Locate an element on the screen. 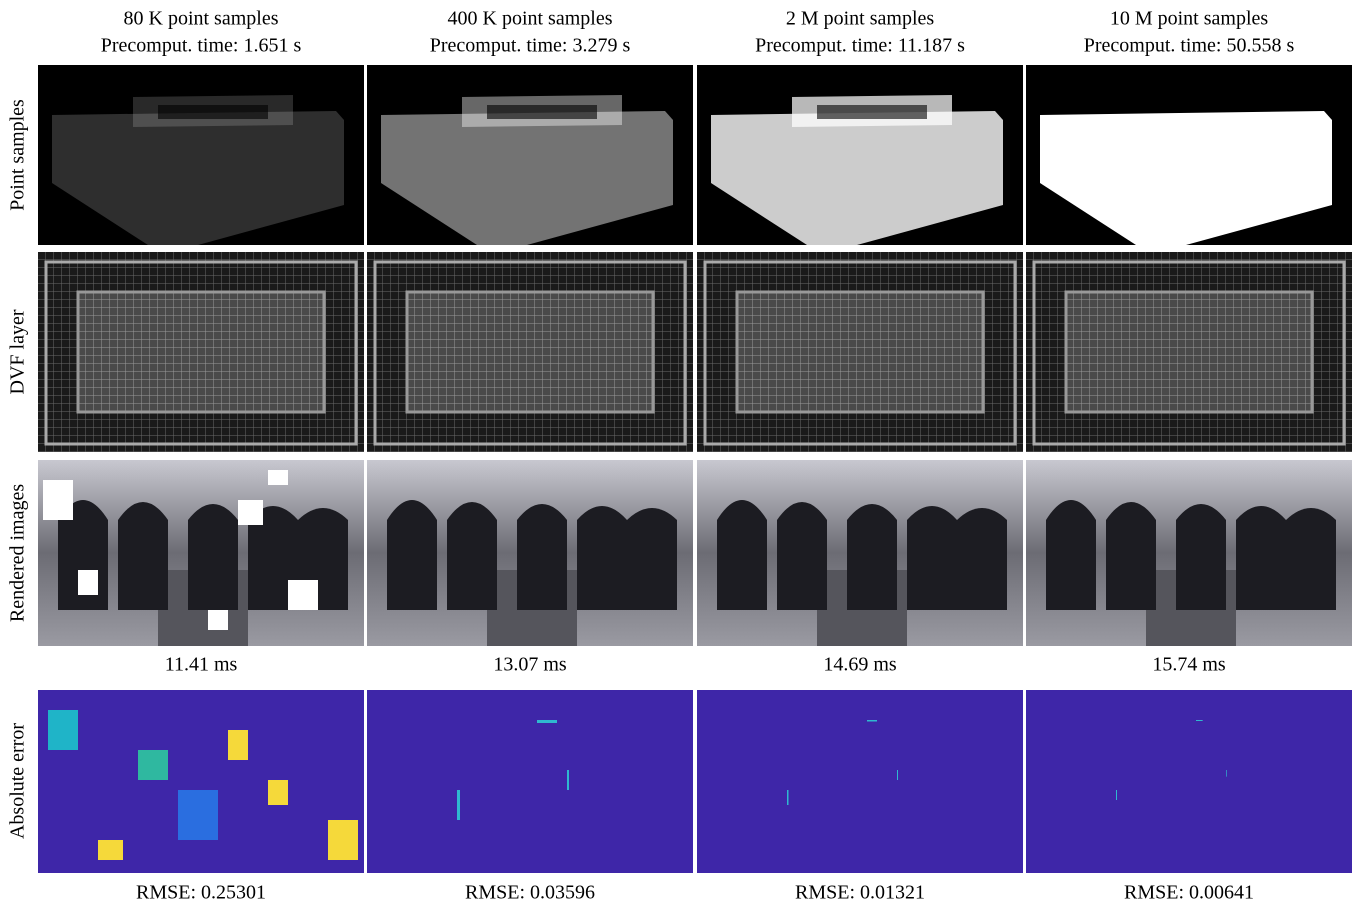  render-time: 14.69 ms is located at coordinates (860, 665).